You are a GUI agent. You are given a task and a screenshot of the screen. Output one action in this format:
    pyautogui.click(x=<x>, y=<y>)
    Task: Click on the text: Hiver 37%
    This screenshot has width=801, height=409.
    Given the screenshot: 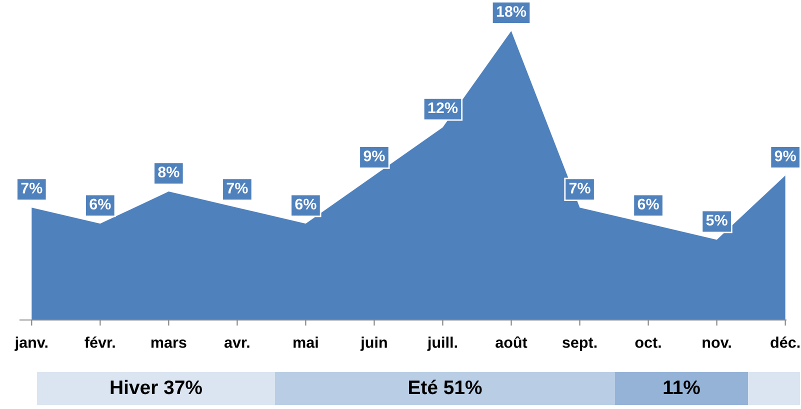 What is the action you would take?
    pyautogui.click(x=156, y=387)
    